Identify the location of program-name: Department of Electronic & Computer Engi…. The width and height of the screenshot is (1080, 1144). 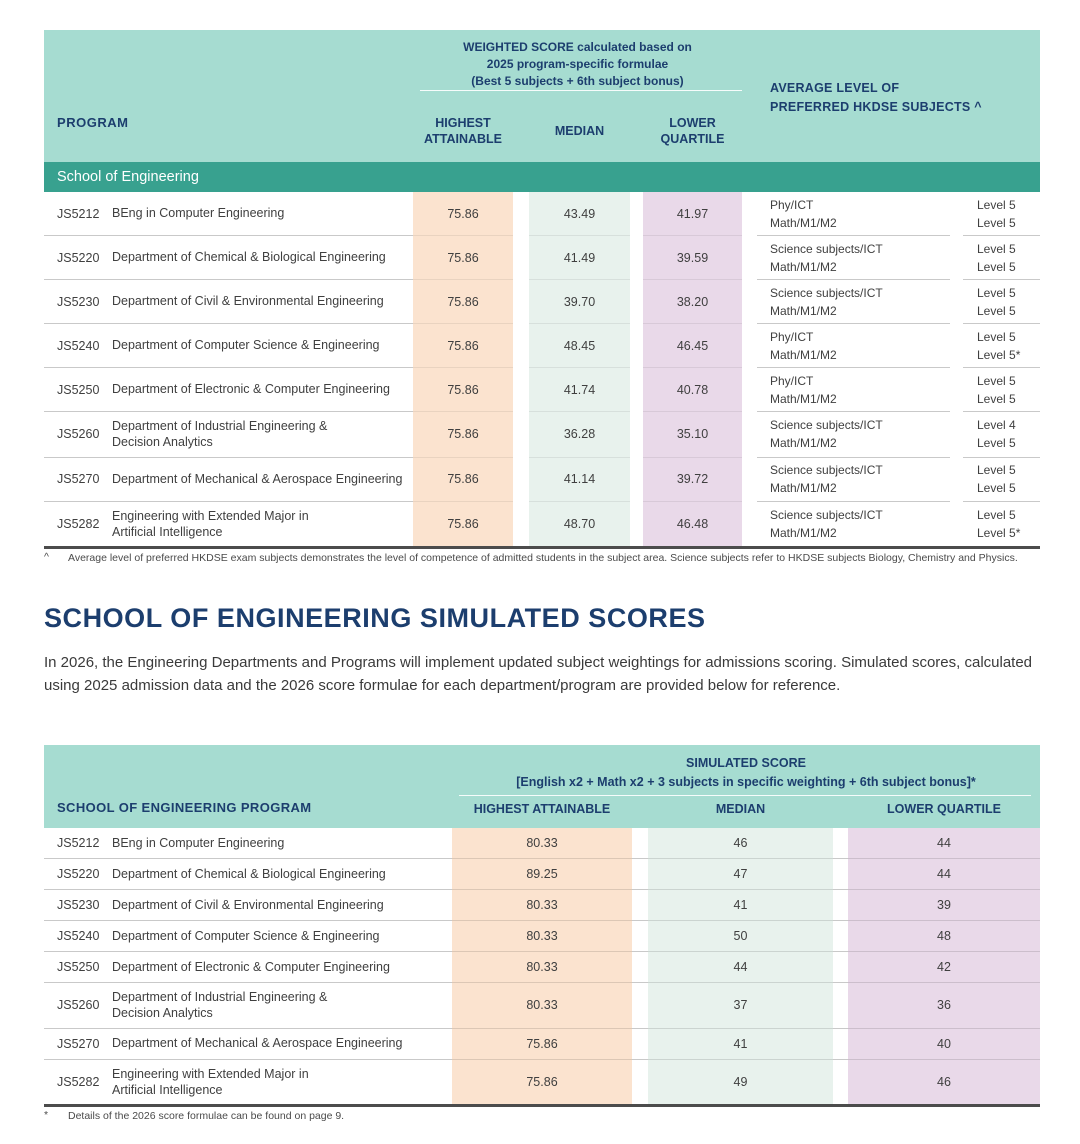
(273, 967).